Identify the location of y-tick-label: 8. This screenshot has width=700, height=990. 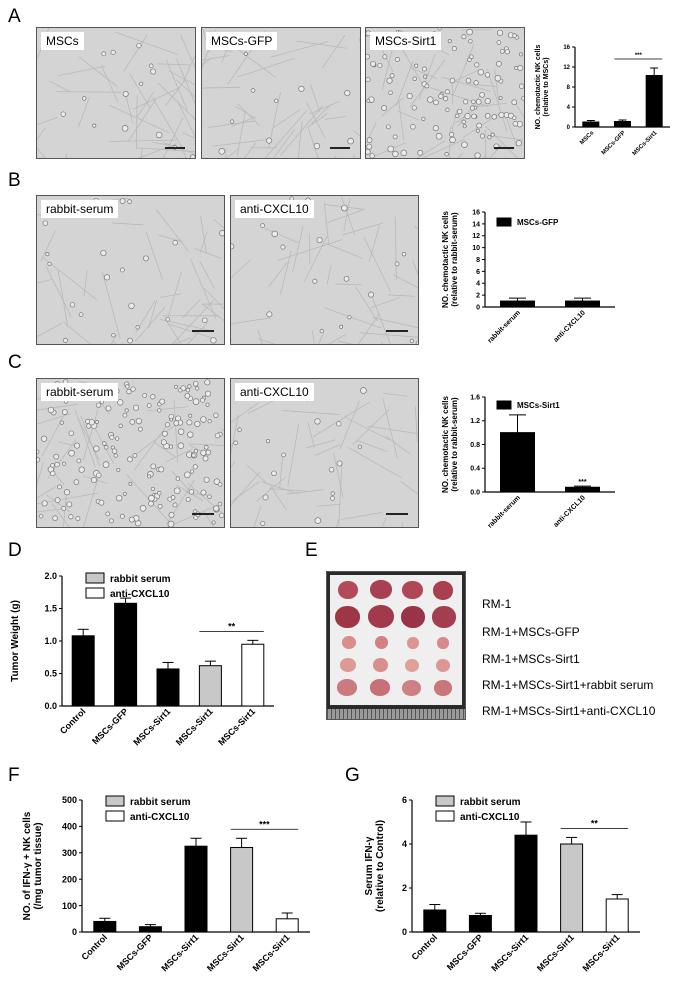
(569, 88).